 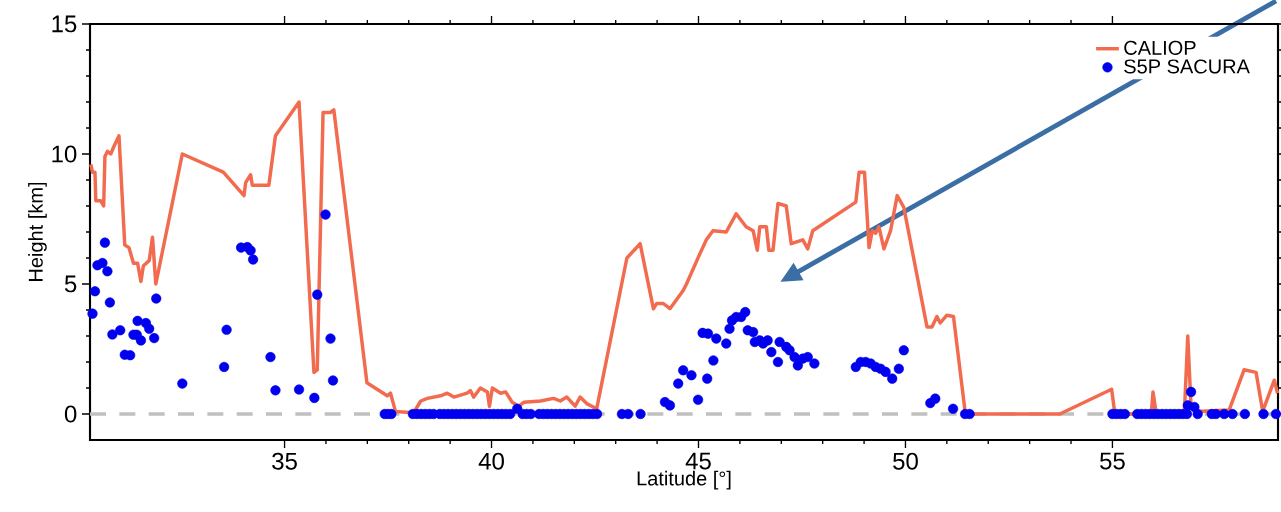 I want to click on y-tick-label: 0, so click(x=70, y=414).